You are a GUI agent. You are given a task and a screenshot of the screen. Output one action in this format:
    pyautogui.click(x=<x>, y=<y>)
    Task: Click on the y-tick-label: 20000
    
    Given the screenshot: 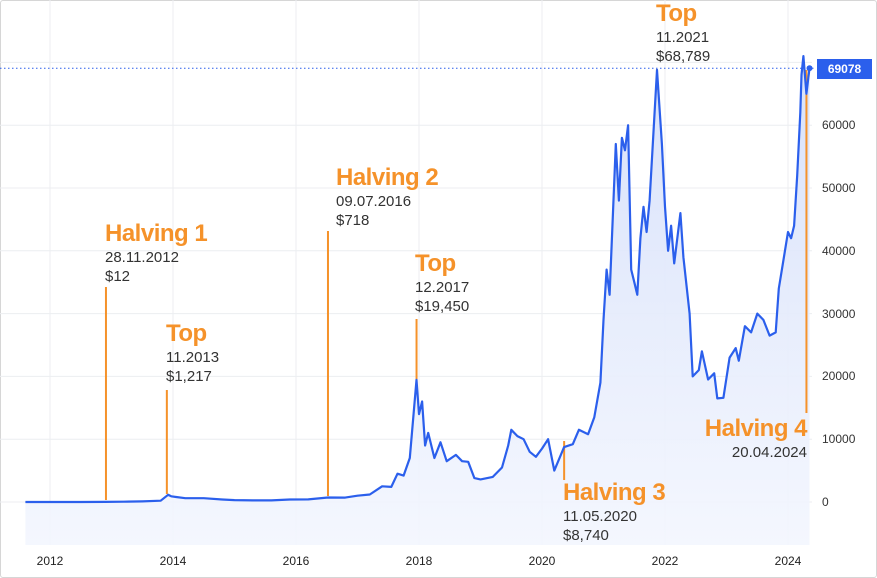 What is the action you would take?
    pyautogui.click(x=839, y=376)
    